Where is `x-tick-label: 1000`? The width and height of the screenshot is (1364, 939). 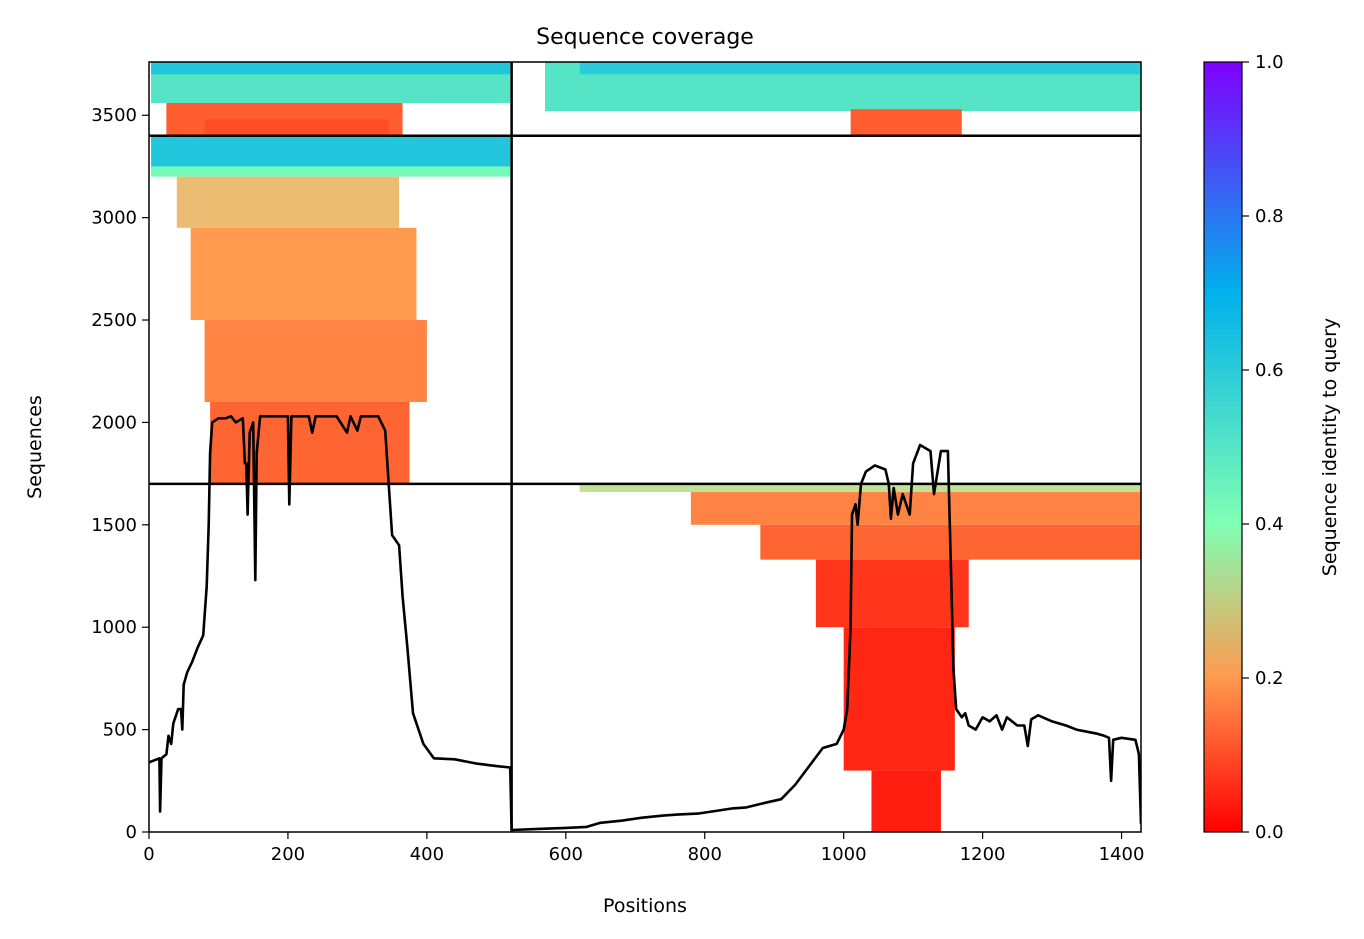 x-tick-label: 1000 is located at coordinates (844, 854).